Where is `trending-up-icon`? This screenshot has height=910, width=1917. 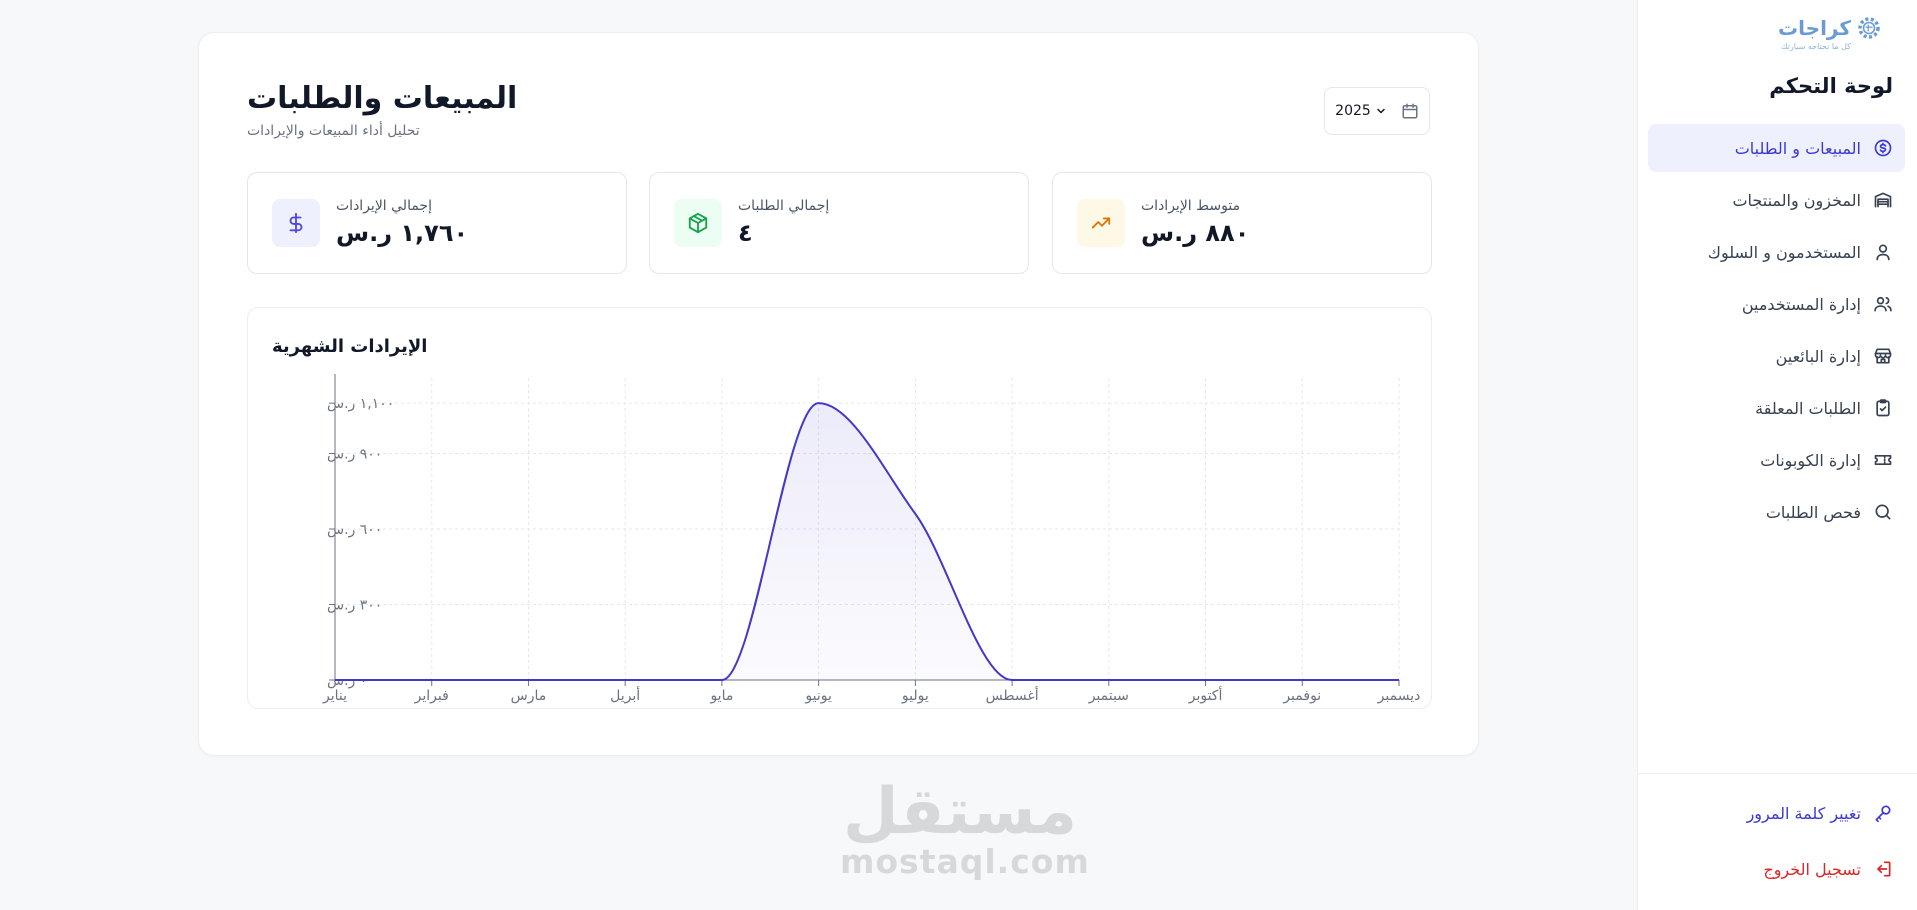
trending-up-icon is located at coordinates (1101, 223).